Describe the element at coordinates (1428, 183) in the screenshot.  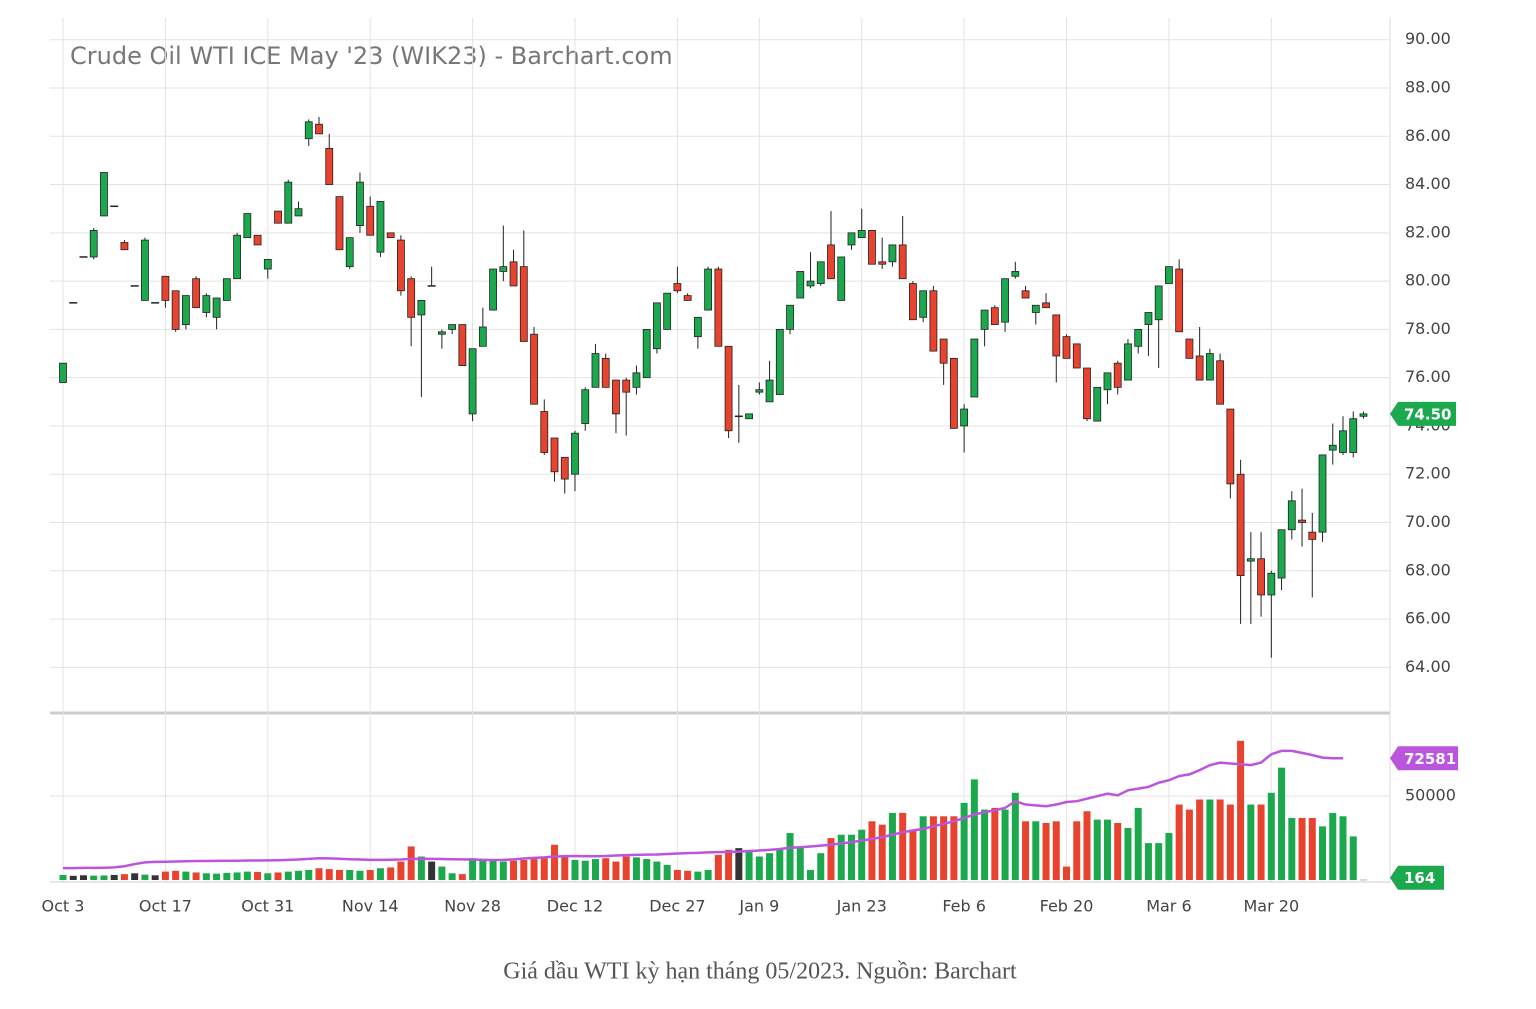
I see `y-tick-label: 84.00` at that location.